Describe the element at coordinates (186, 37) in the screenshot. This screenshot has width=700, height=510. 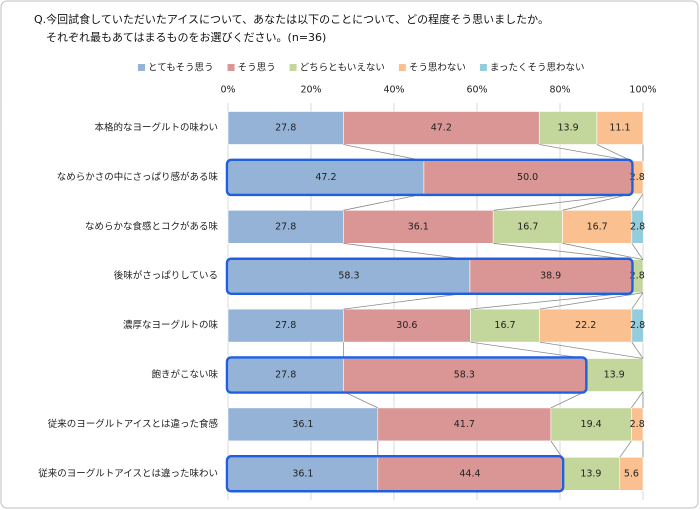
I see `chart-subtitle: それぞれ最もあてはまるものをお選びください。(n=36)` at that location.